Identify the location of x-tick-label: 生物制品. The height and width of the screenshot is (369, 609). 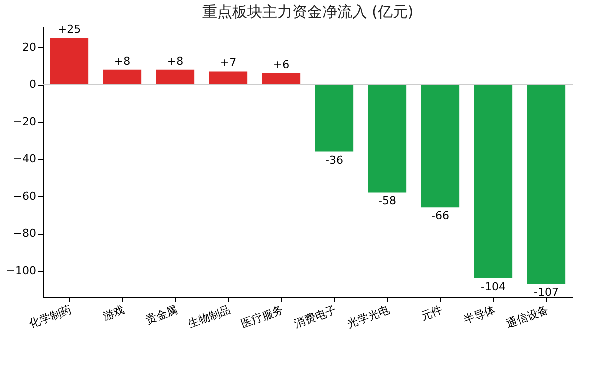
(209, 317).